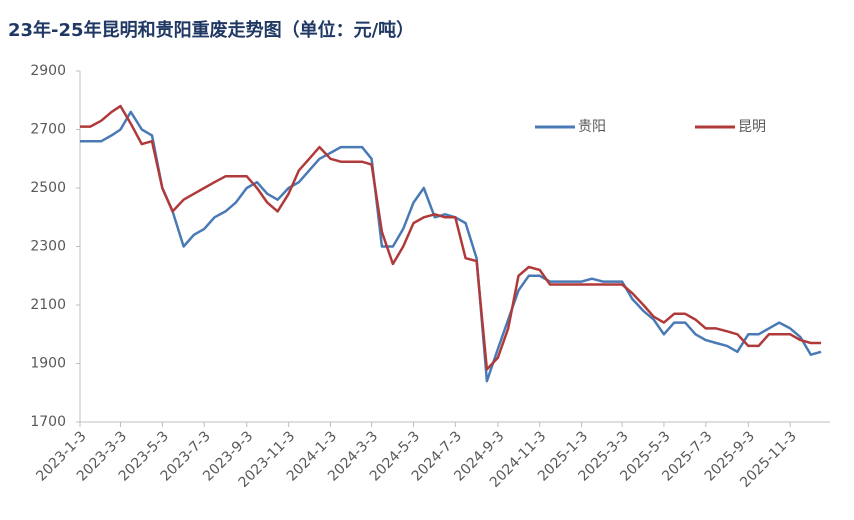 Image resolution: width=854 pixels, height=520 pixels. Describe the element at coordinates (48, 364) in the screenshot. I see `y-tick-label: 1900` at that location.